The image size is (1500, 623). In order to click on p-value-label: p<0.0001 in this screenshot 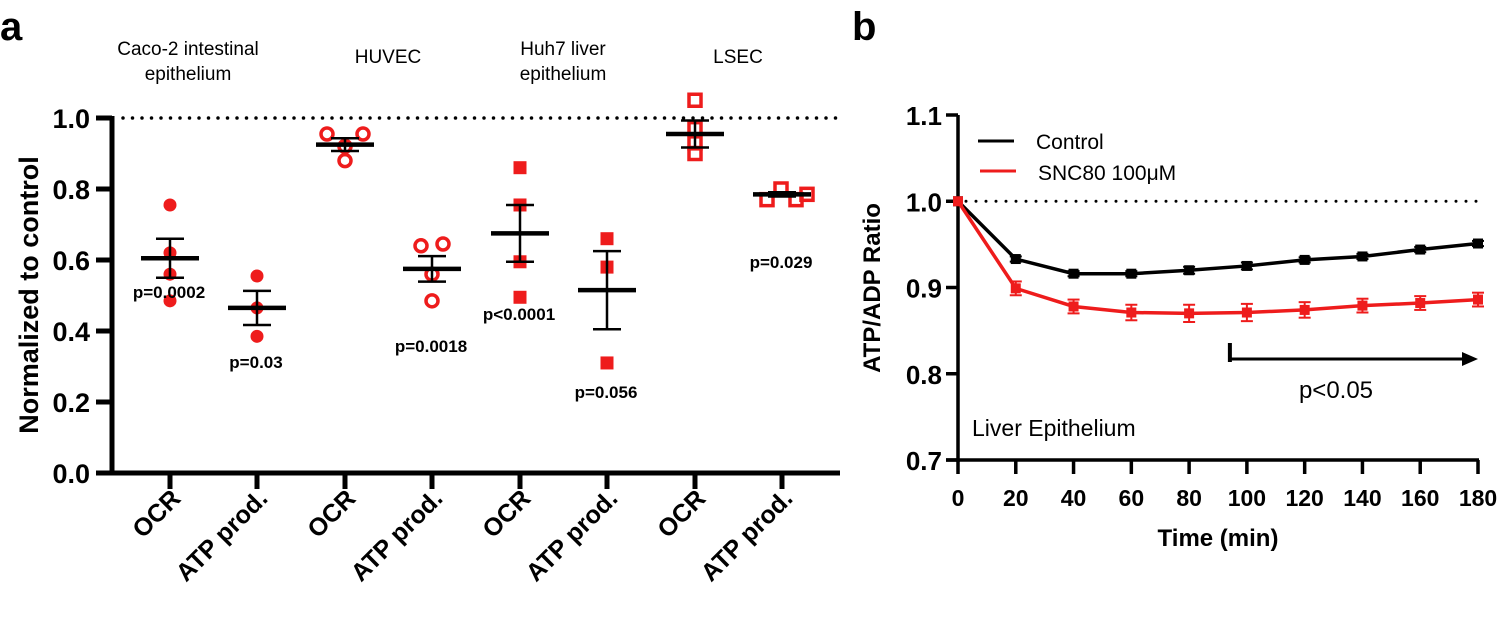, I will do `click(519, 314)`.